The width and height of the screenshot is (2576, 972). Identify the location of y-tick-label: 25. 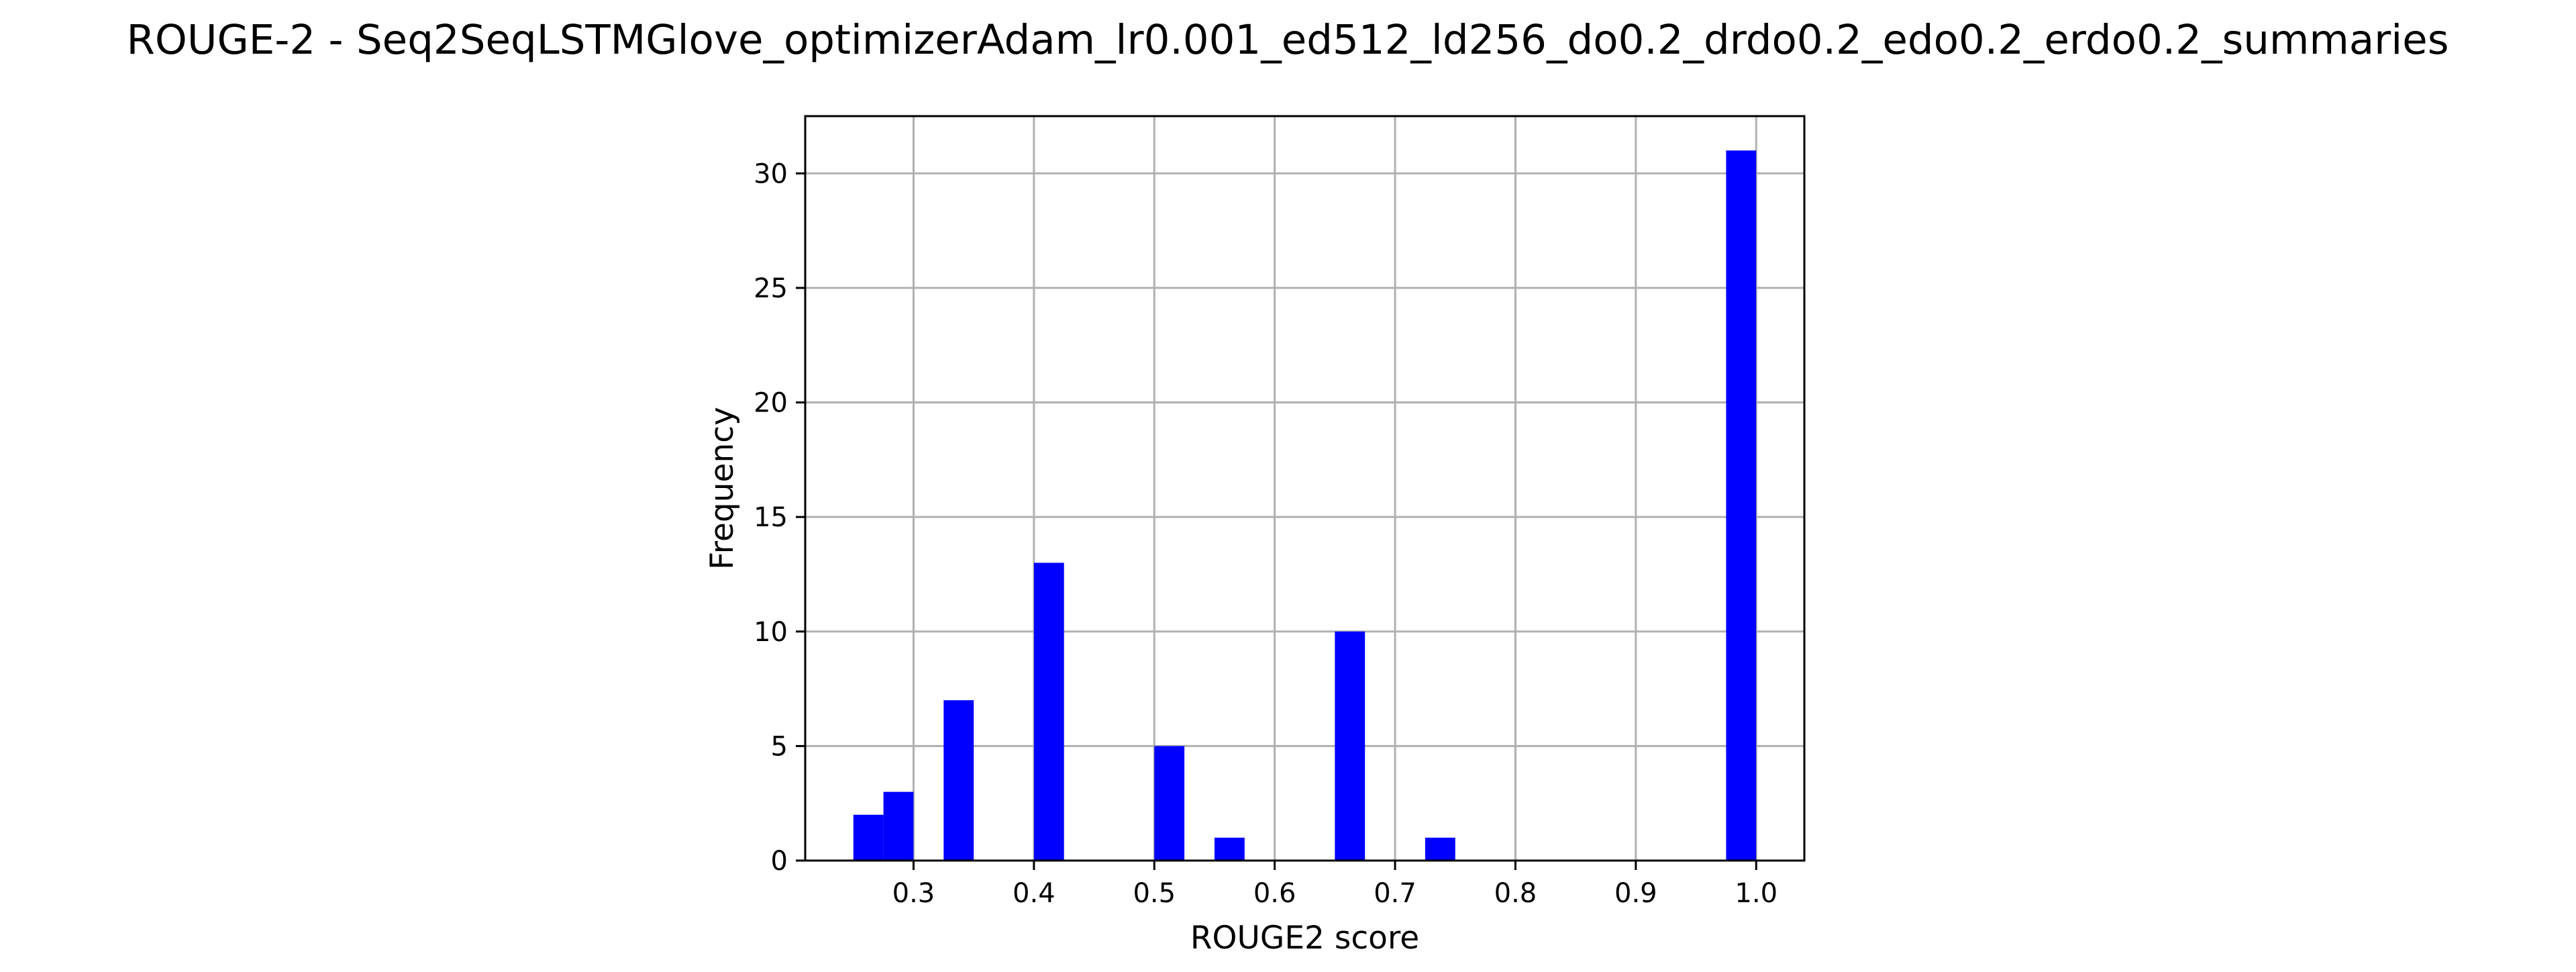
(771, 288).